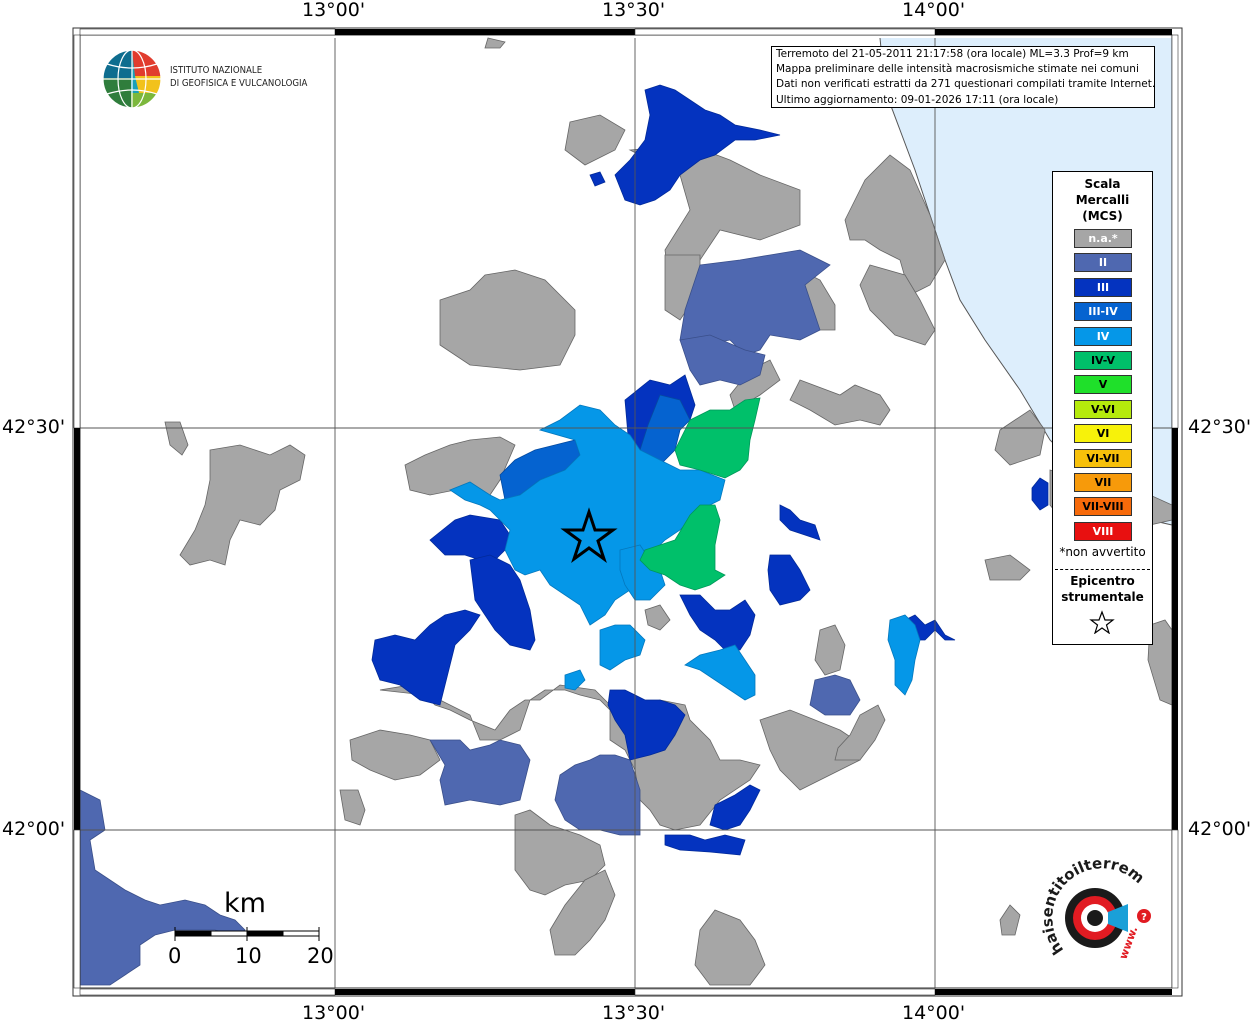 Image resolution: width=1255 pixels, height=1024 pixels. Describe the element at coordinates (934, 10) in the screenshot. I see `tick-top-14-00: 14°00'` at that location.